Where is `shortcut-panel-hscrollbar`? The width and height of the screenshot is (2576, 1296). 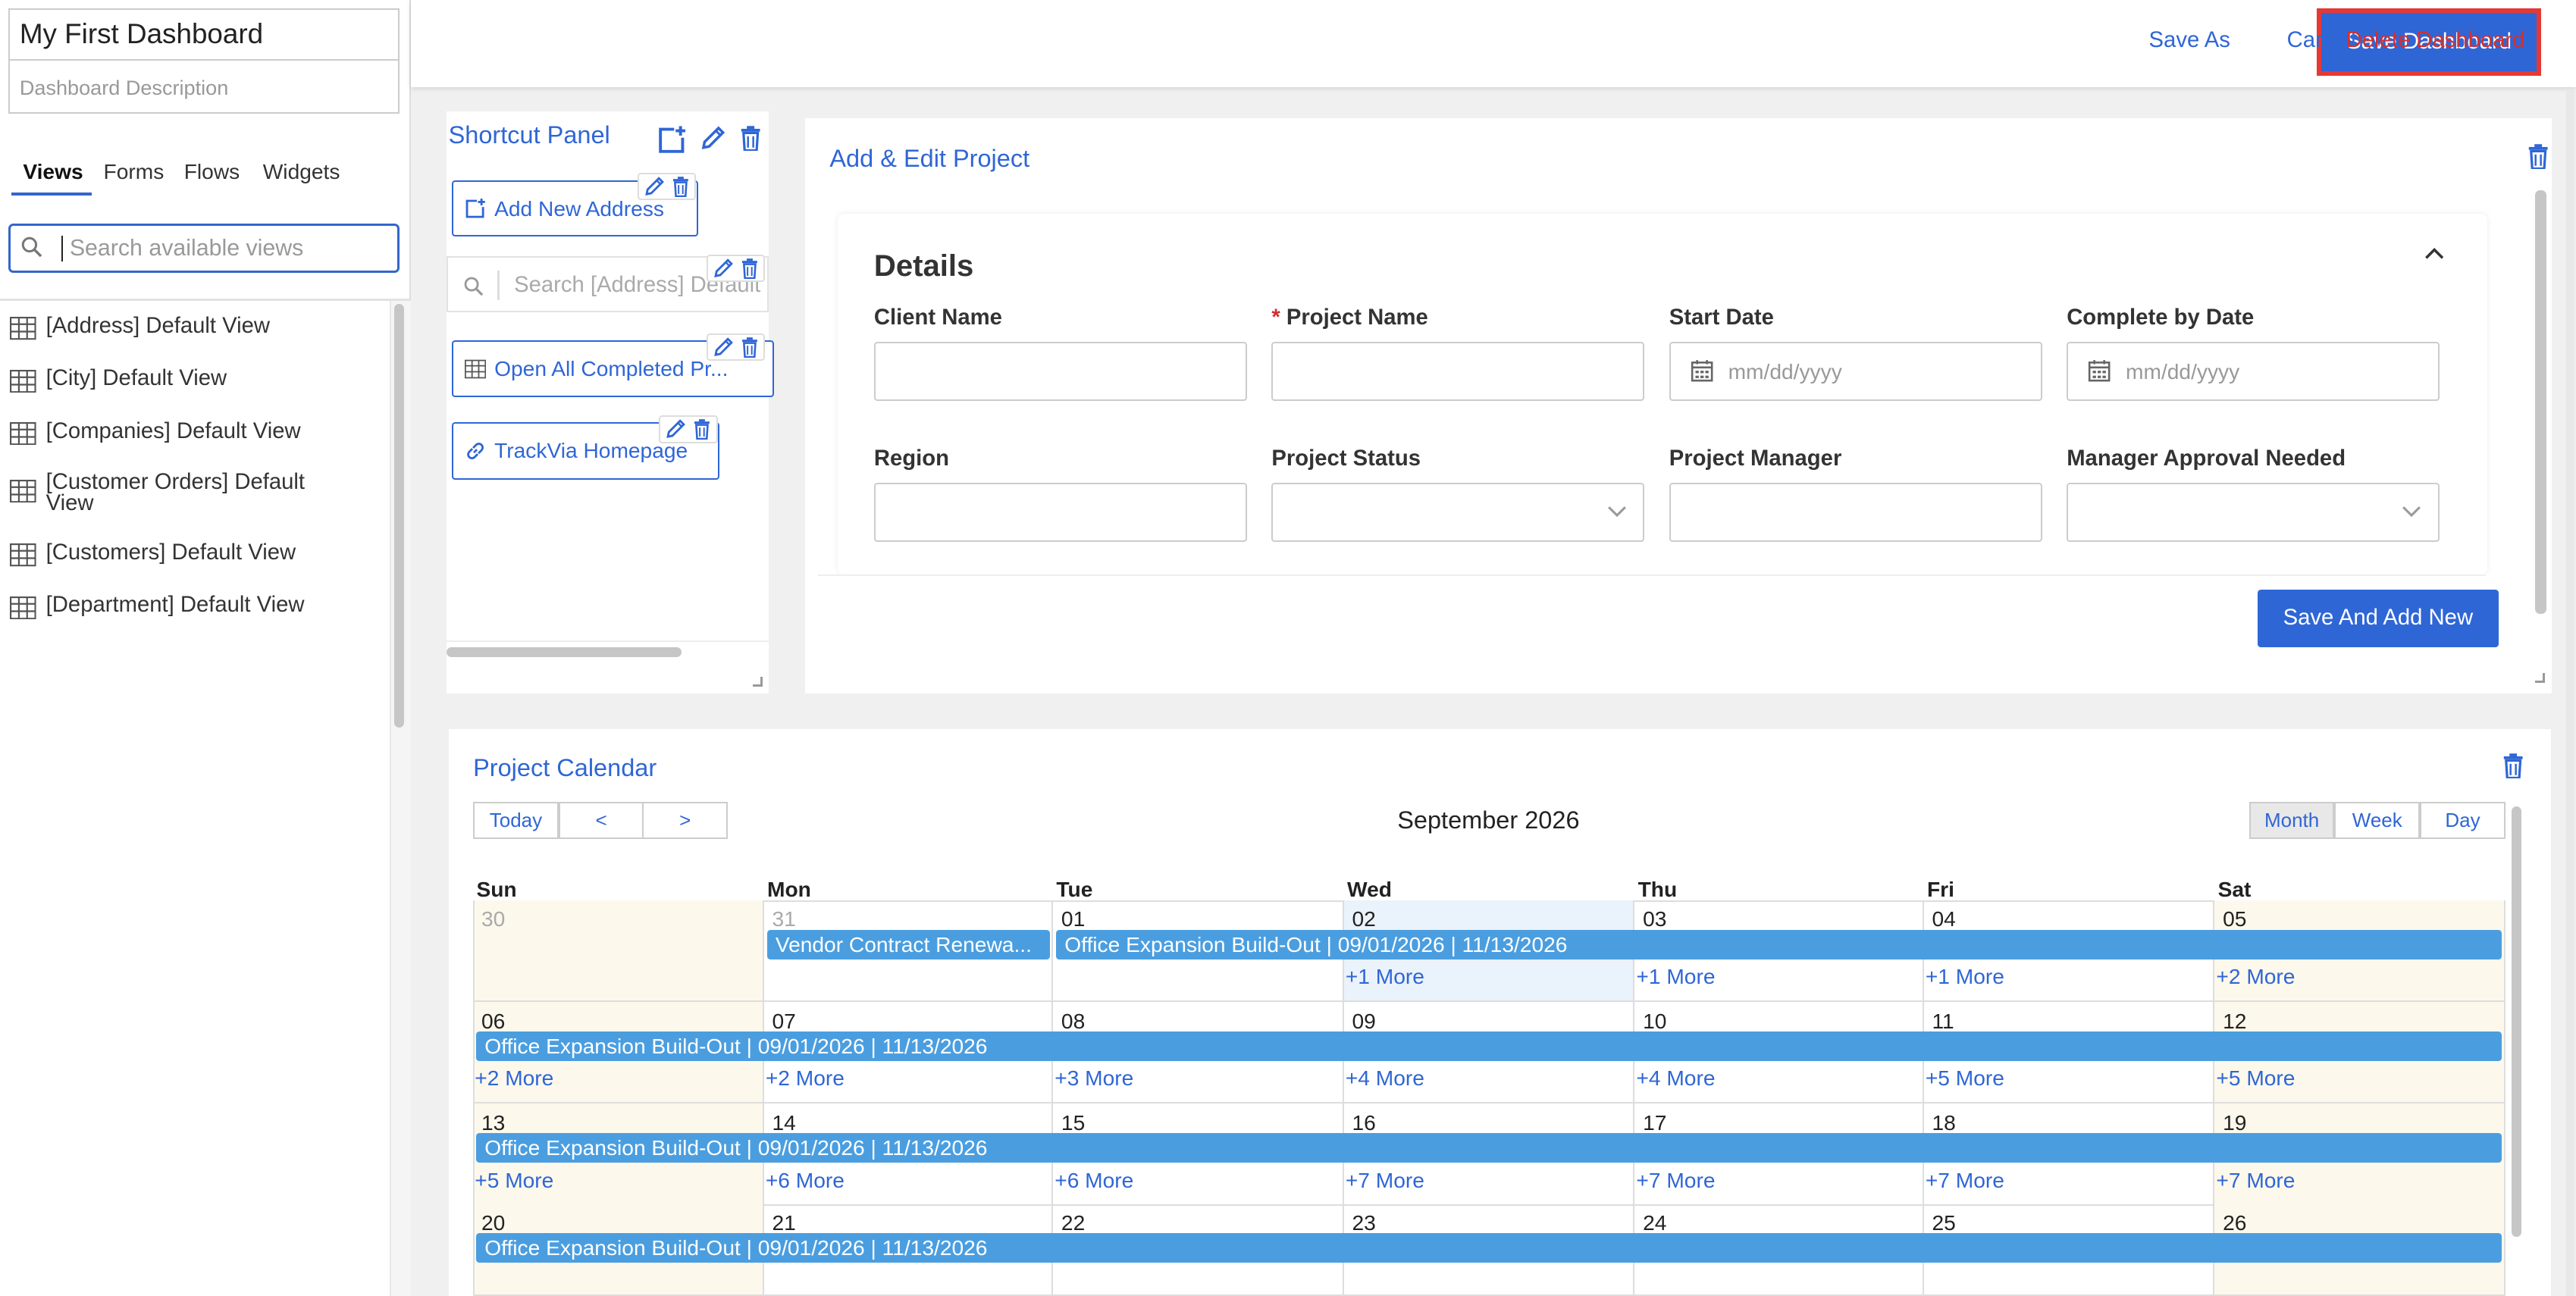 shortcut-panel-hscrollbar is located at coordinates (564, 651).